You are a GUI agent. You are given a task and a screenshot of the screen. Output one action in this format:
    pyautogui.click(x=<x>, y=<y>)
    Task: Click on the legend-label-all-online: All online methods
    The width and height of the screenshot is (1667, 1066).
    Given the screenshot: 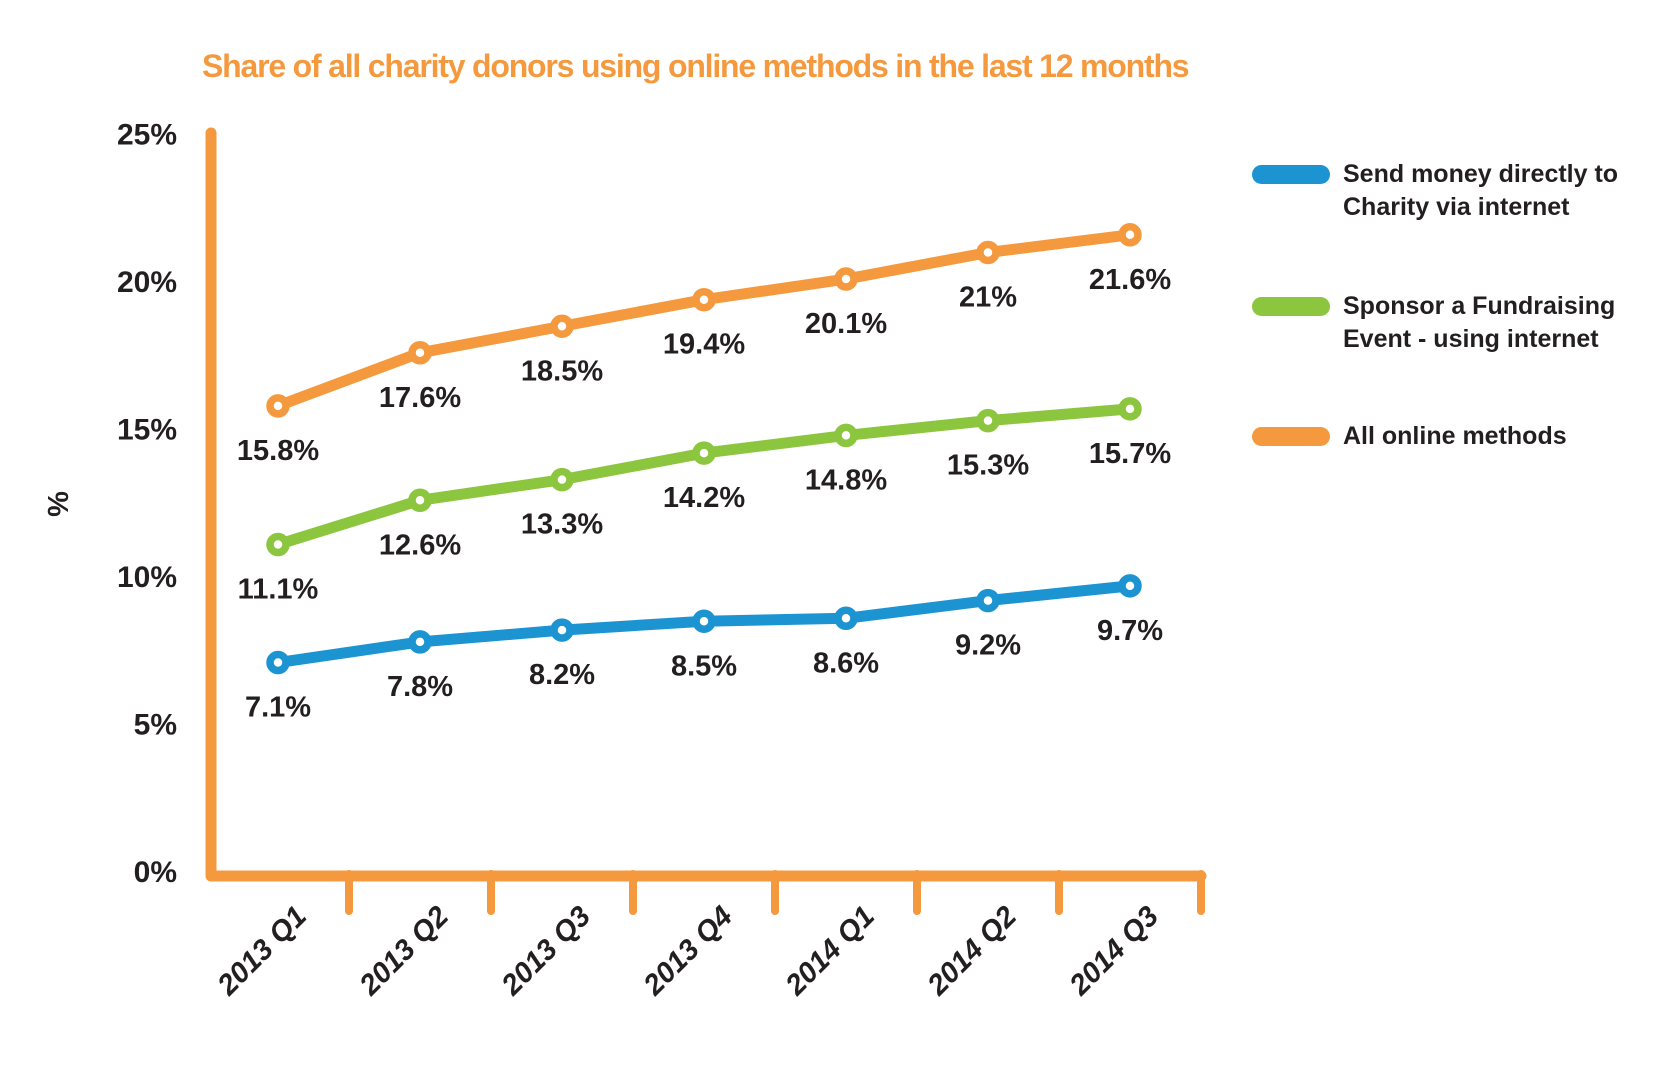 What is the action you would take?
    pyautogui.click(x=1455, y=436)
    